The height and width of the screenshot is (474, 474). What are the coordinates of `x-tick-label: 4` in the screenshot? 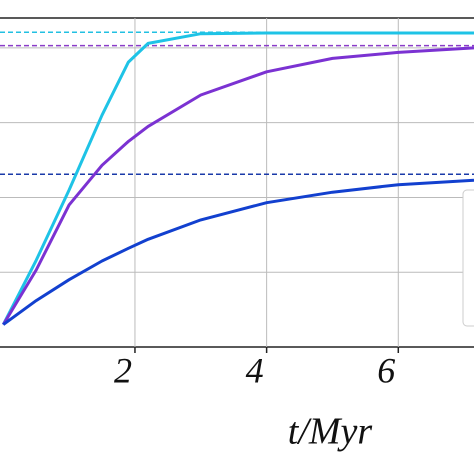 It's located at (255, 370).